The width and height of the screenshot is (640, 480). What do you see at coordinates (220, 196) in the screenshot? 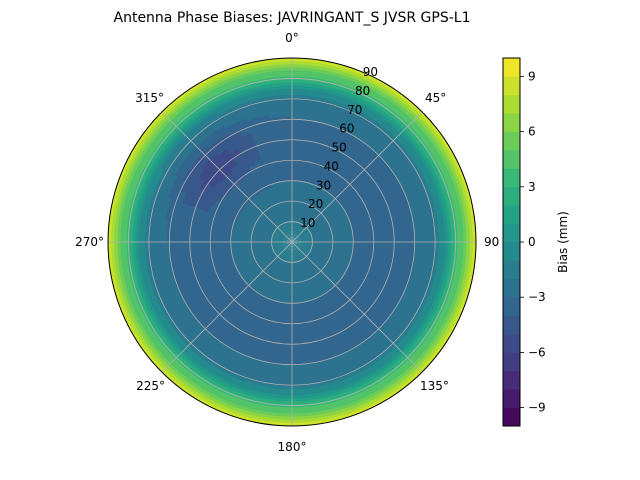
I see `contour-cell-2004` at bounding box center [220, 196].